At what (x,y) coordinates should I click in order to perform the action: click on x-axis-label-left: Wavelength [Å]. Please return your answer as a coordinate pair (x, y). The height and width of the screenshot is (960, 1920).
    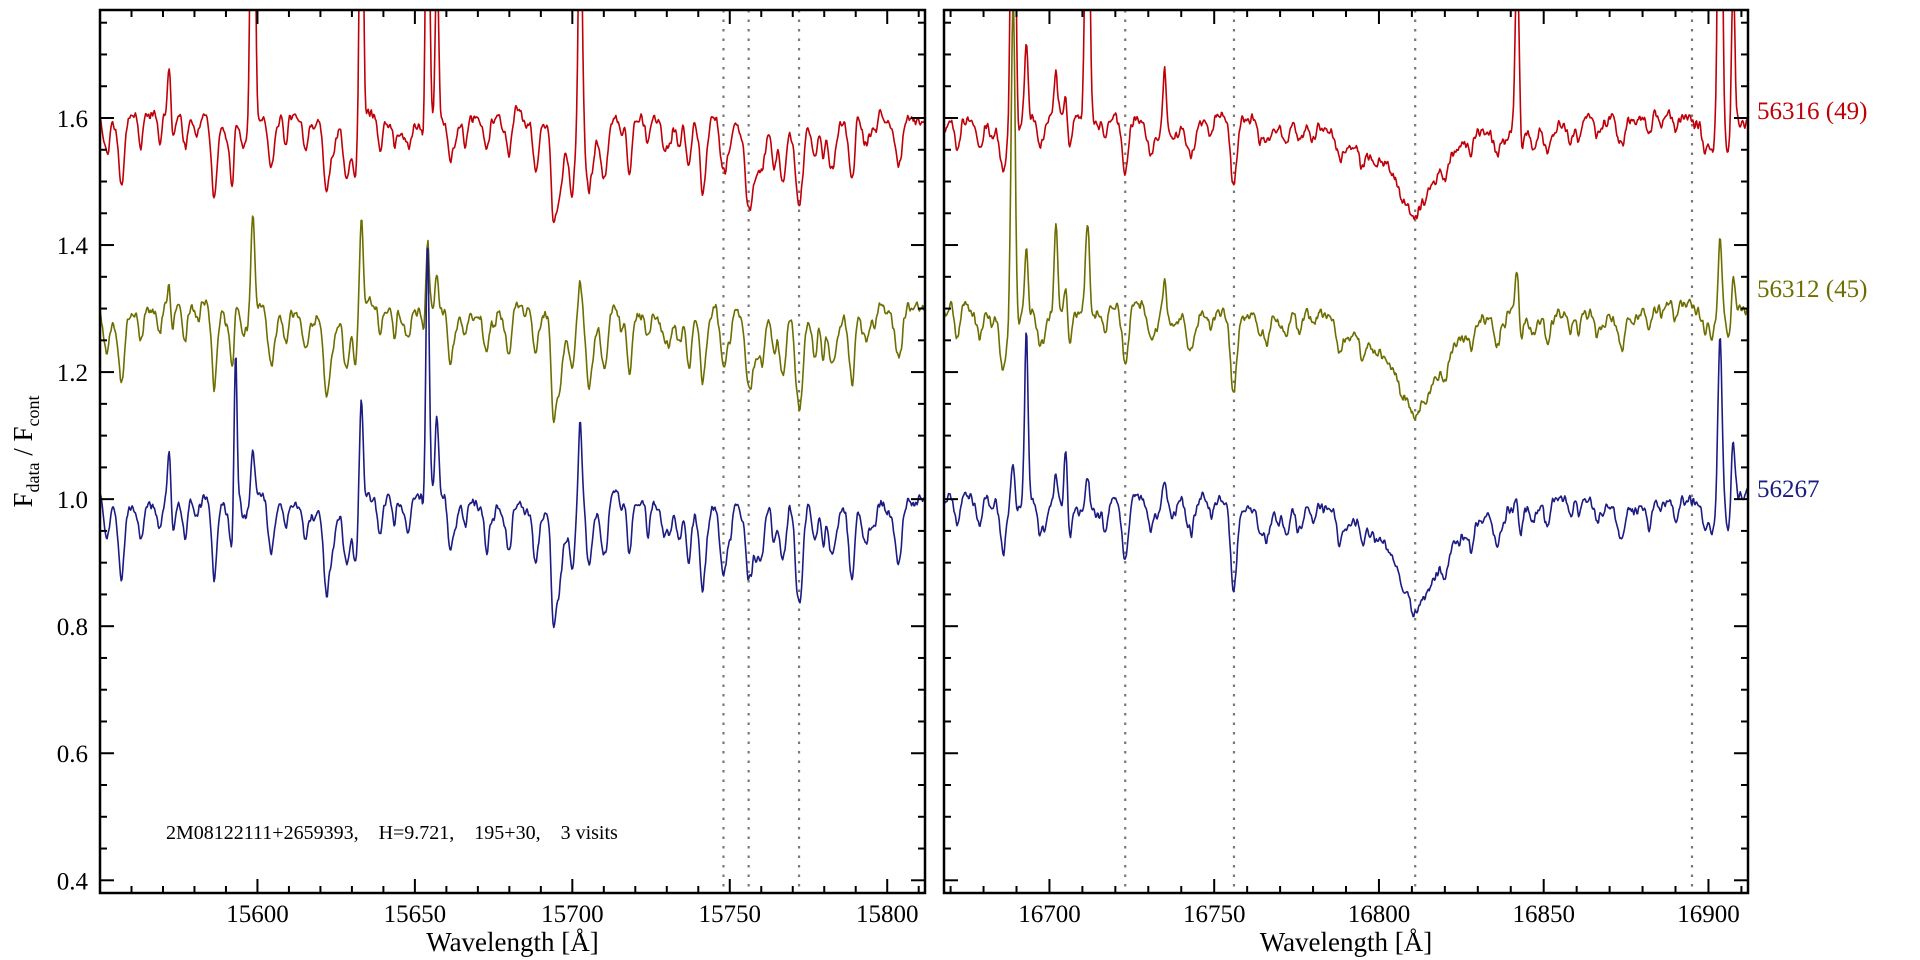
    Looking at the image, I should click on (512, 942).